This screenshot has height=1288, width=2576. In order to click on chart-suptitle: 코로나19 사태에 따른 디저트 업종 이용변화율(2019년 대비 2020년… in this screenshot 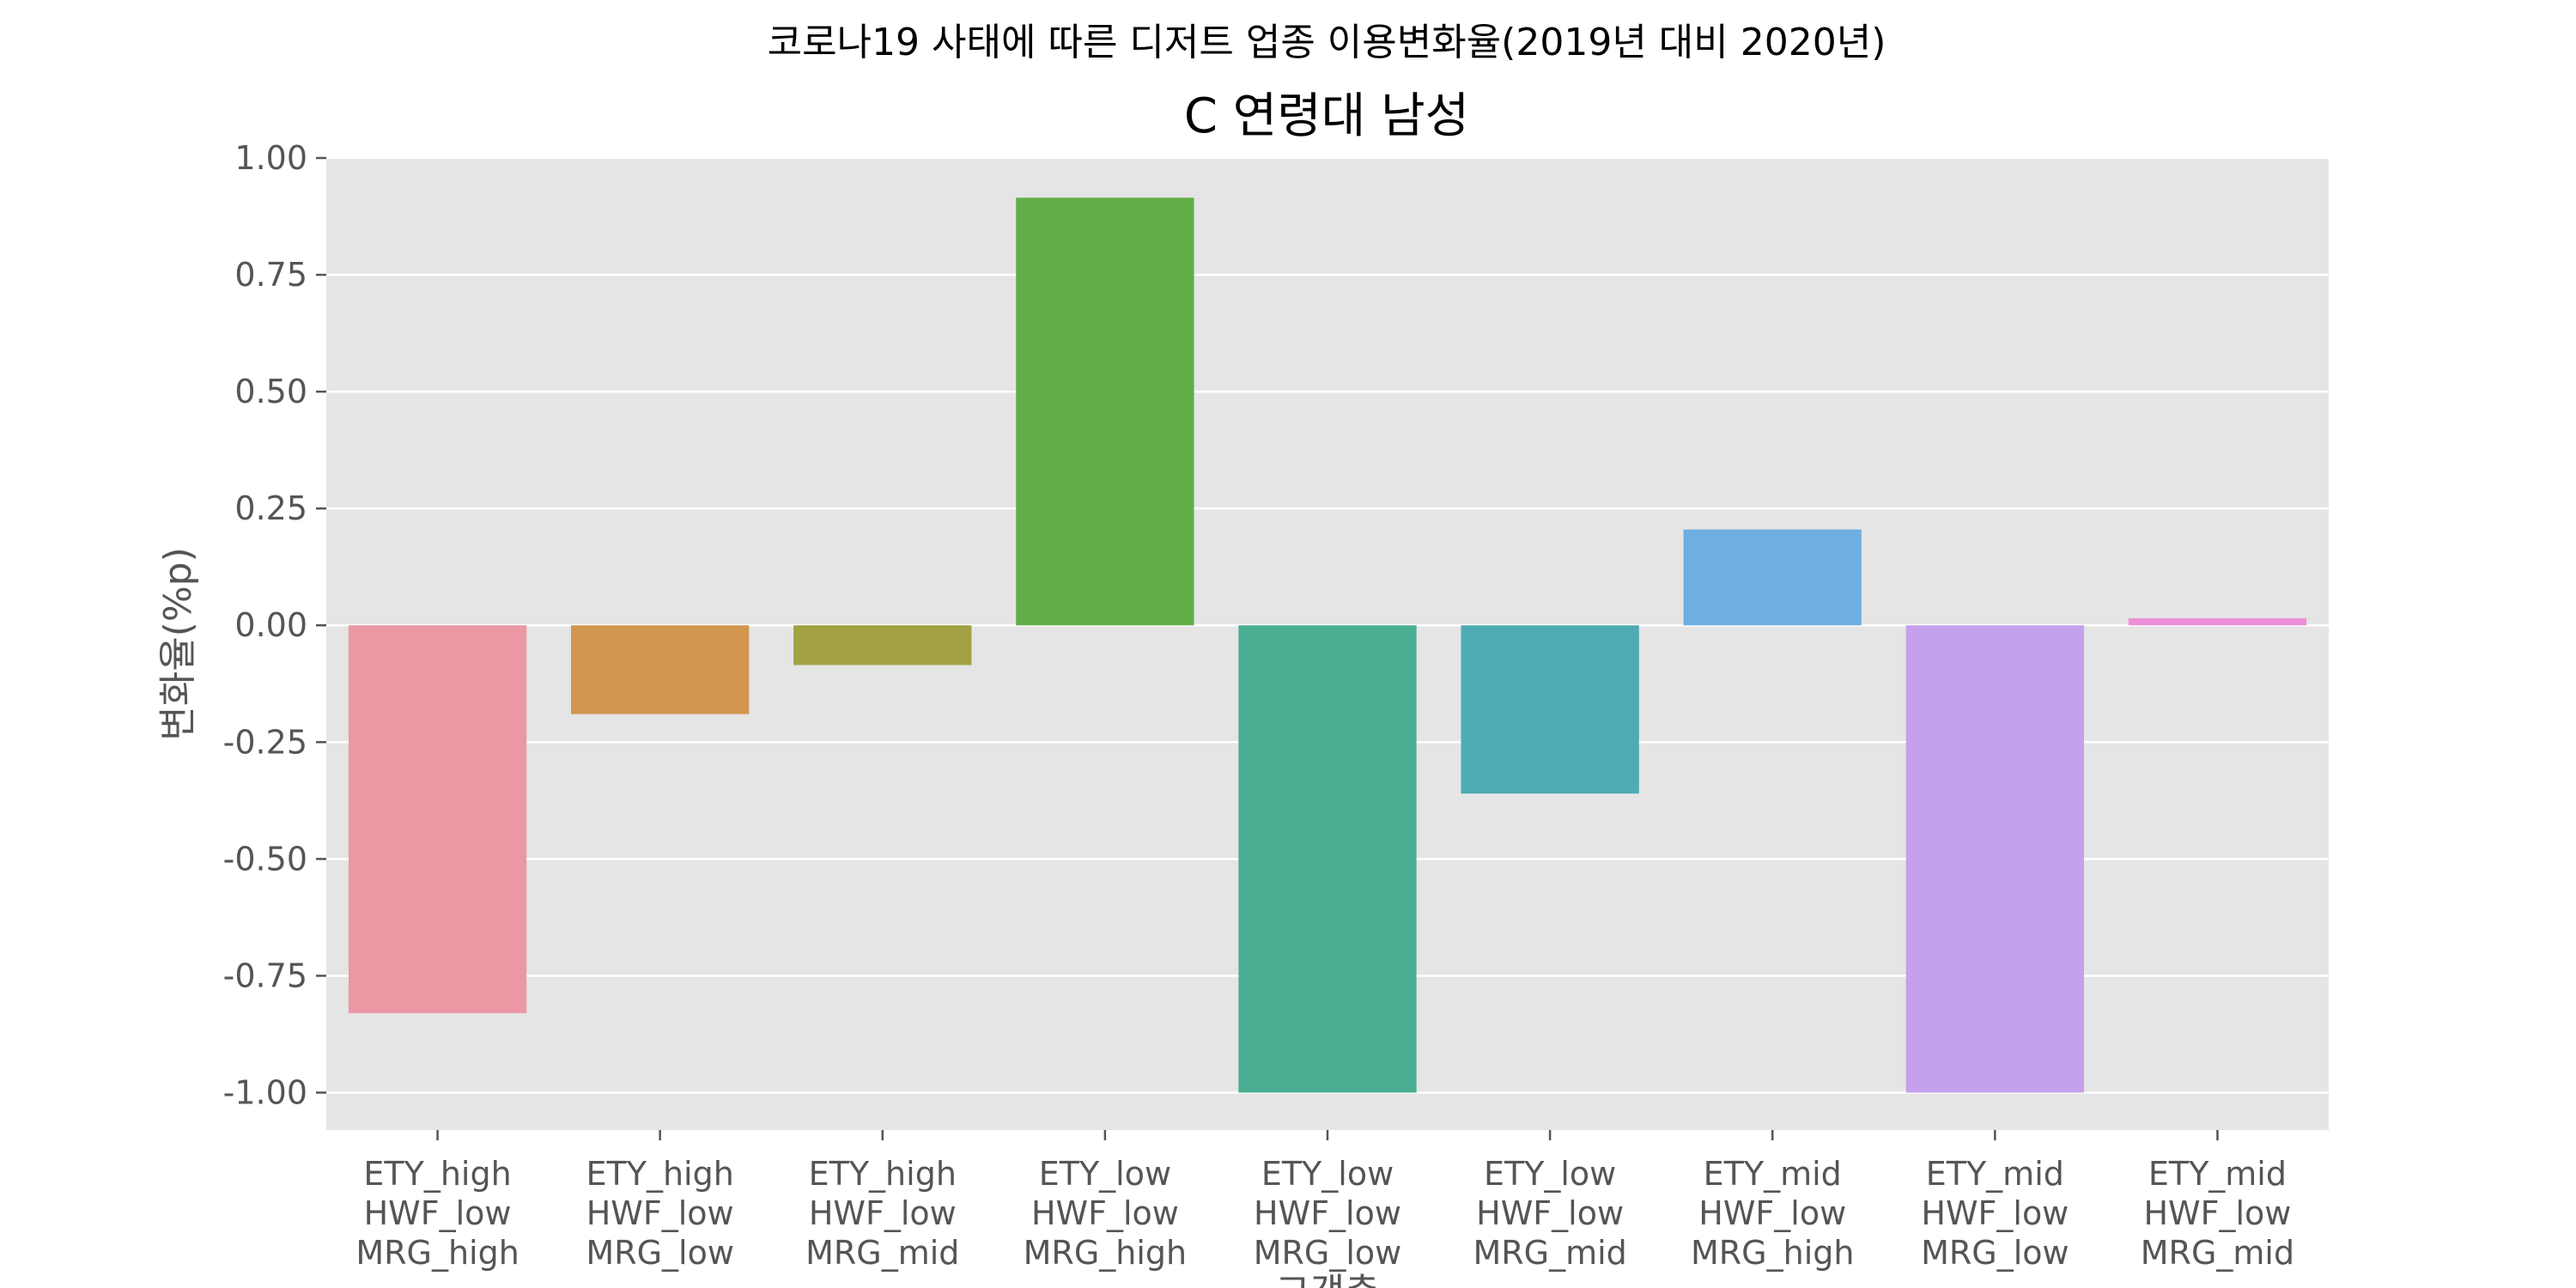, I will do `click(1327, 42)`.